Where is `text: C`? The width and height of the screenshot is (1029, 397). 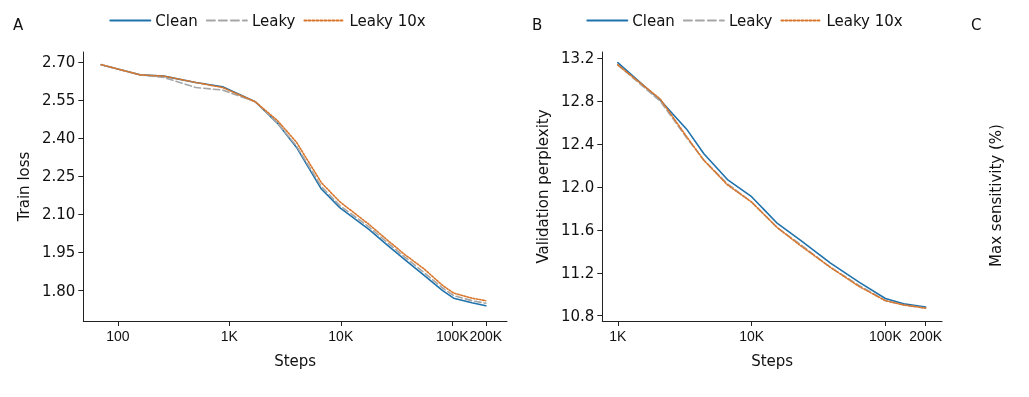 text: C is located at coordinates (976, 24).